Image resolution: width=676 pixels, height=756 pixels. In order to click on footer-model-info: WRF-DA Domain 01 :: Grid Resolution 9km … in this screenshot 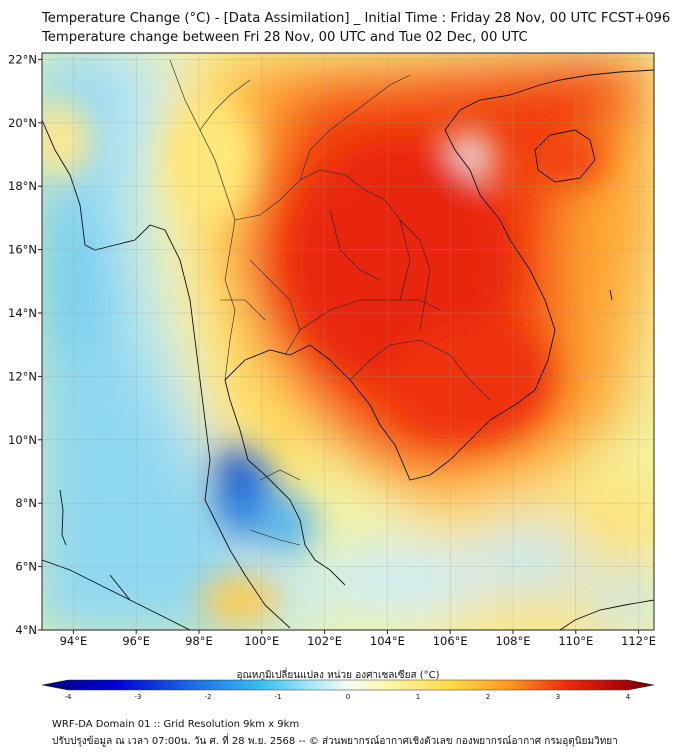, I will do `click(176, 724)`.